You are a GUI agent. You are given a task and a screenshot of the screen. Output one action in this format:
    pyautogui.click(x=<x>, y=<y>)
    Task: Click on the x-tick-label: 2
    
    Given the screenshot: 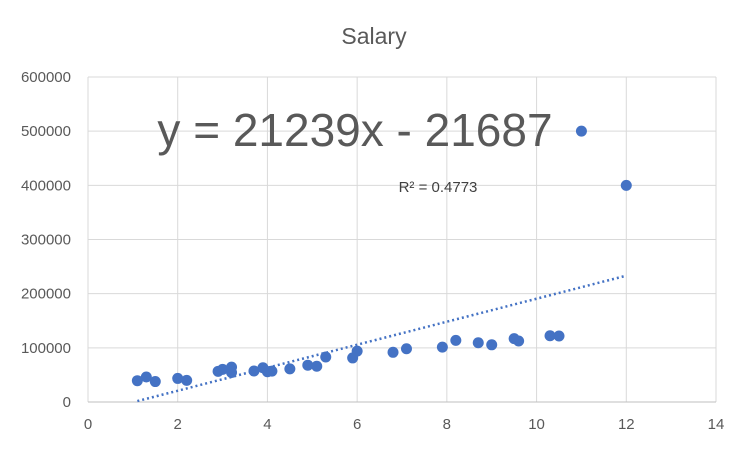 What is the action you would take?
    pyautogui.click(x=178, y=424)
    